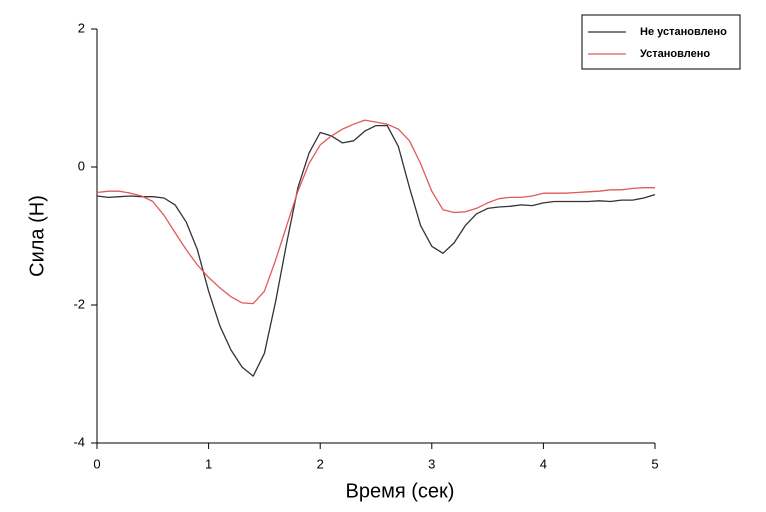 The image size is (766, 512). What do you see at coordinates (320, 463) in the screenshot?
I see `x-tick-label: 2` at bounding box center [320, 463].